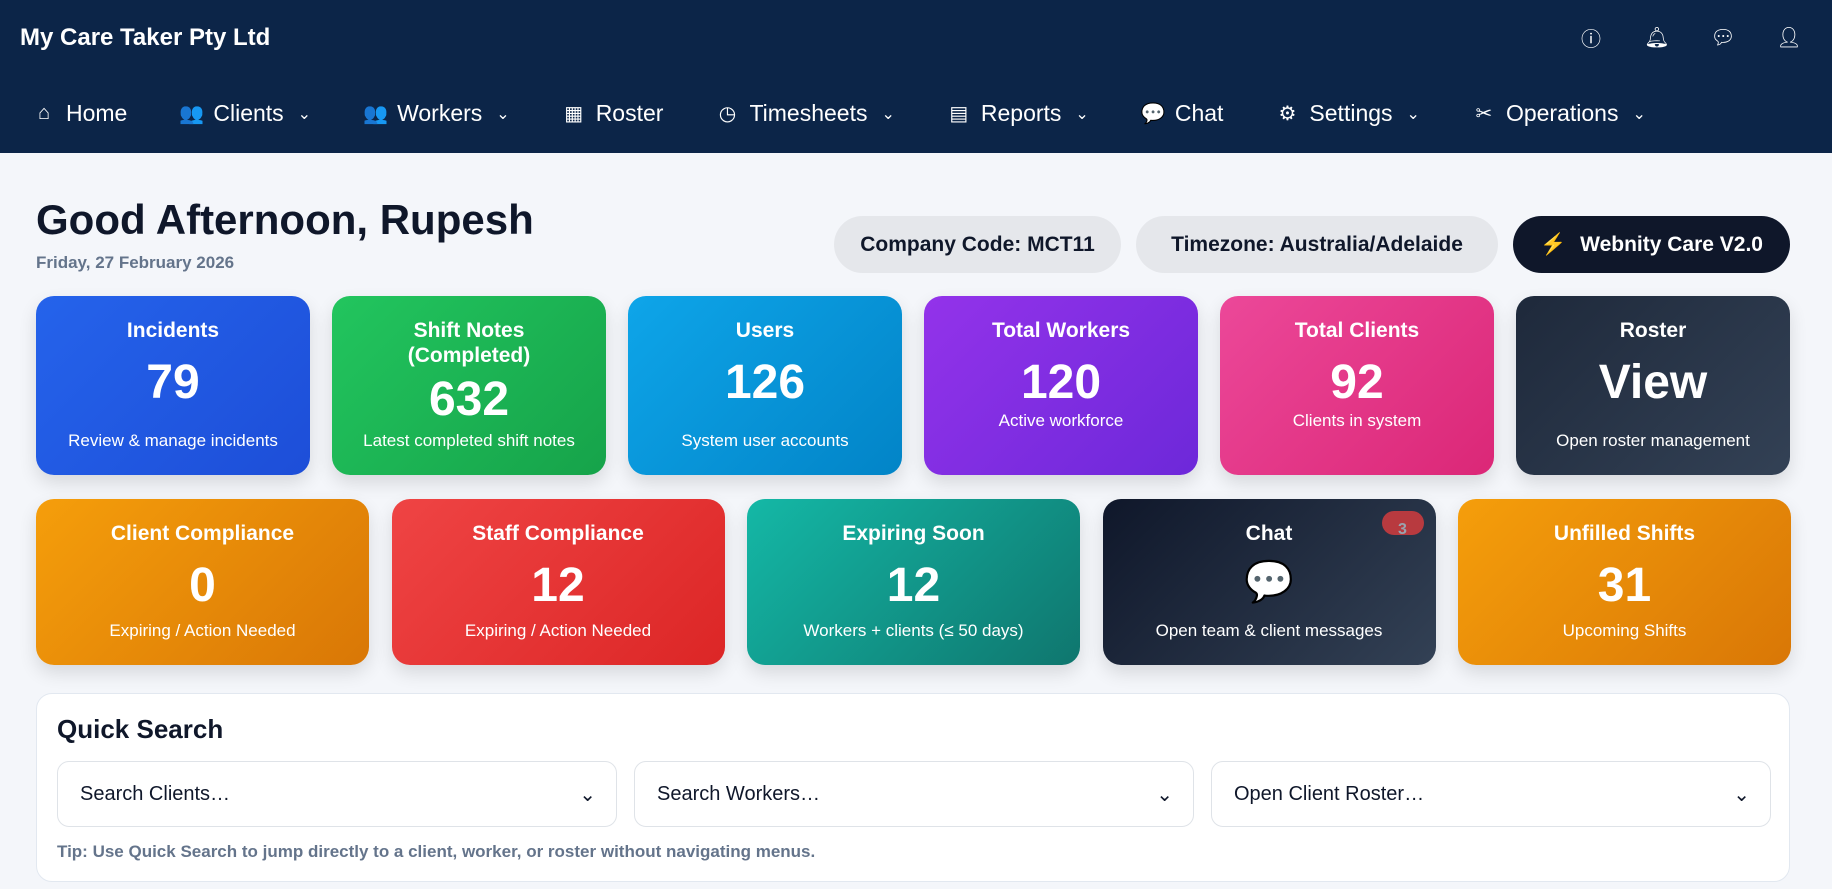 The width and height of the screenshot is (1832, 889). Describe the element at coordinates (1357, 382) in the screenshot. I see `card-value: 92` at that location.